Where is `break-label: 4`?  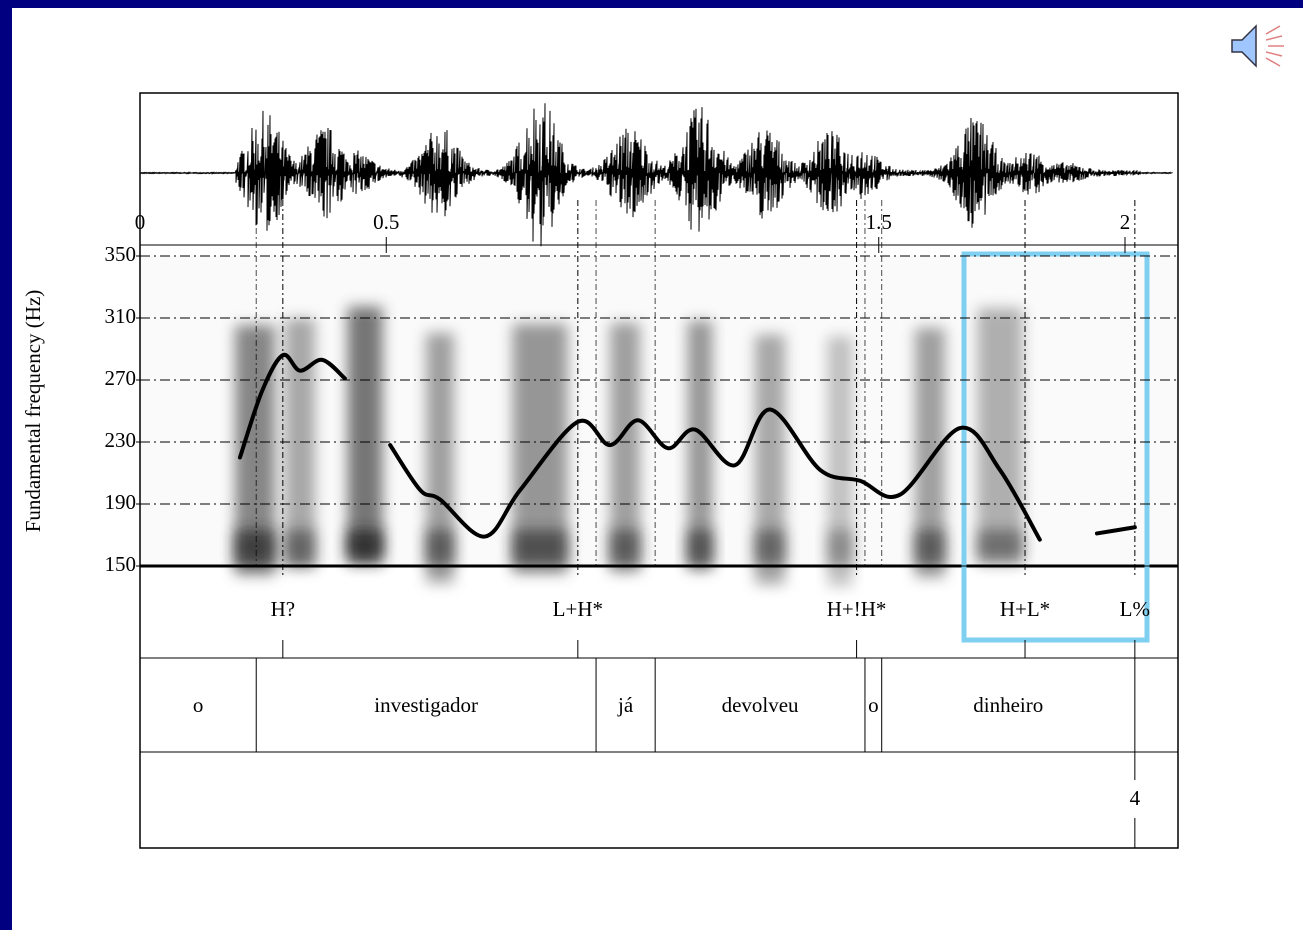 break-label: 4 is located at coordinates (1135, 798).